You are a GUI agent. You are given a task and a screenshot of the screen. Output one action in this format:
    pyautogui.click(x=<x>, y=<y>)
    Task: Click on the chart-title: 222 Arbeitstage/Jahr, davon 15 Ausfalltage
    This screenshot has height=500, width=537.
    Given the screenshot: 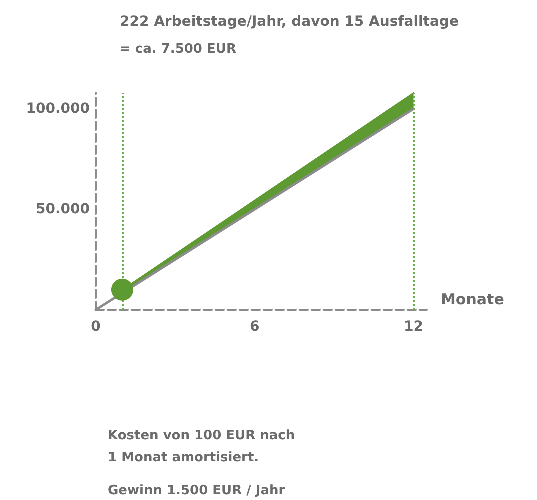 What is the action you would take?
    pyautogui.click(x=289, y=22)
    